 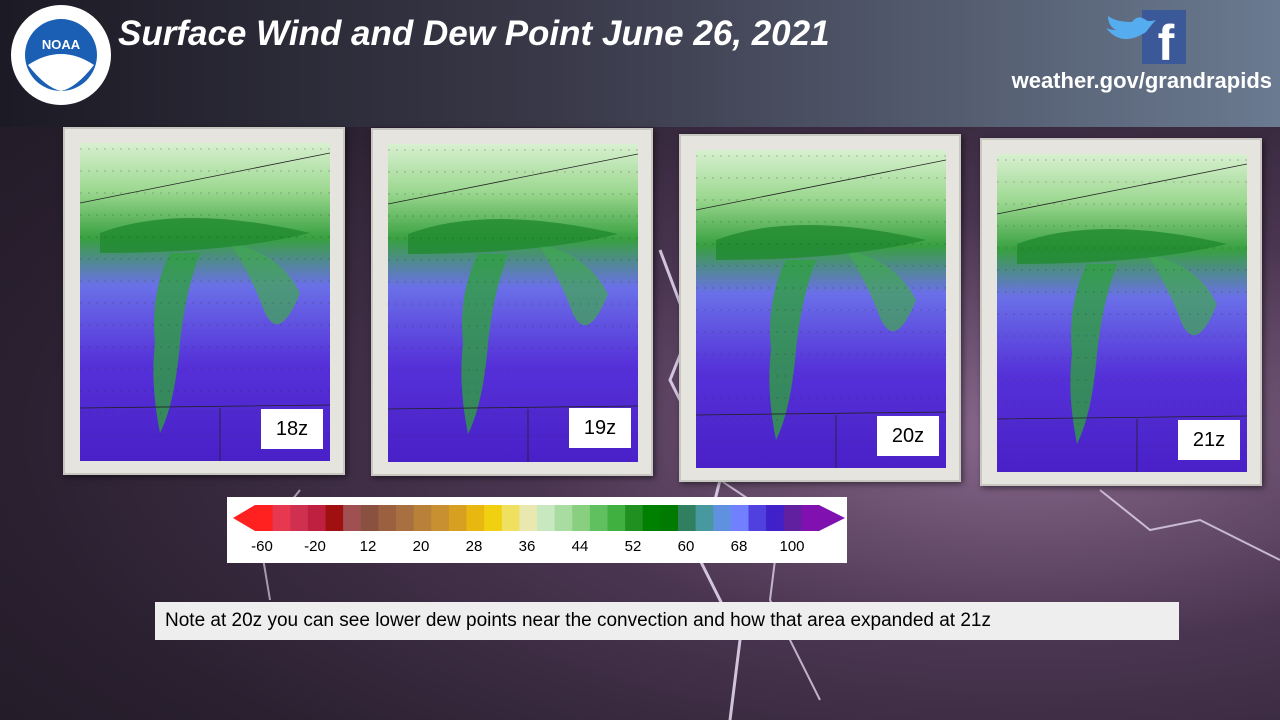 I want to click on colorbar-label: 28, so click(x=474, y=546).